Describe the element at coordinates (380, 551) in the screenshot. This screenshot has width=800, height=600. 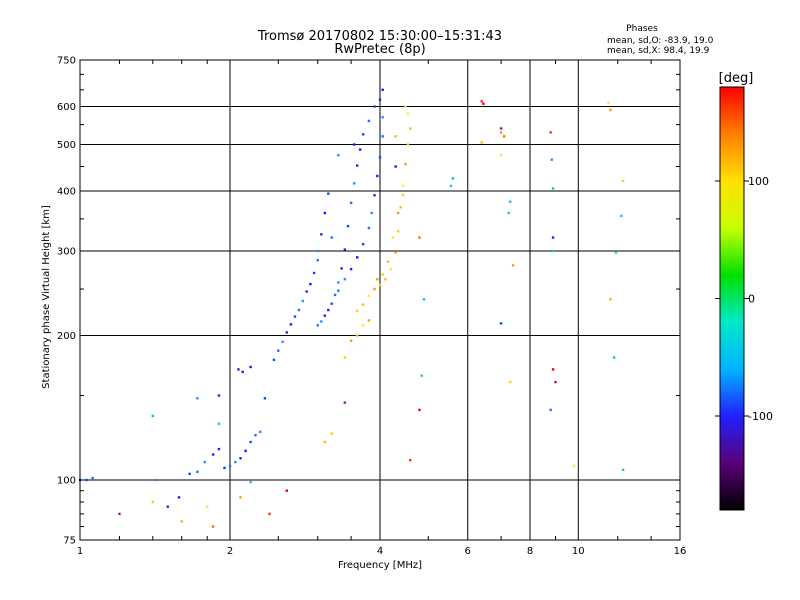
I see `x-tick-label: 4` at that location.